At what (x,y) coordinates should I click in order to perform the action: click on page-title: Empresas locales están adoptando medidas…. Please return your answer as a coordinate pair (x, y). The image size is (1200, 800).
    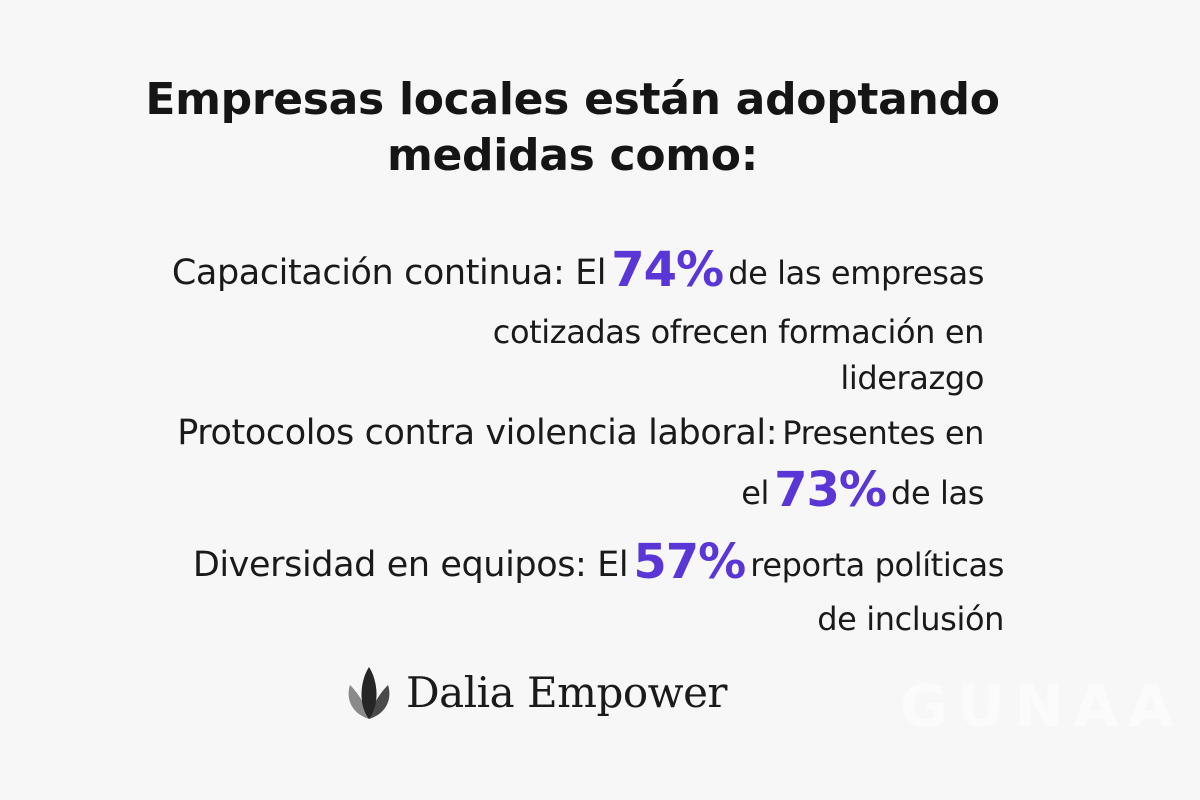
    Looking at the image, I should click on (572, 128).